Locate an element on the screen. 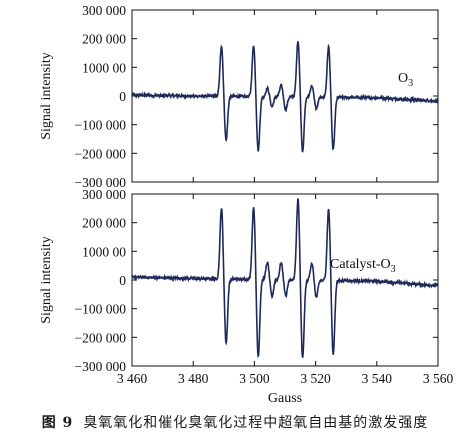 This screenshot has height=440, width=470. x-tick-label: 3 480 is located at coordinates (193, 378).